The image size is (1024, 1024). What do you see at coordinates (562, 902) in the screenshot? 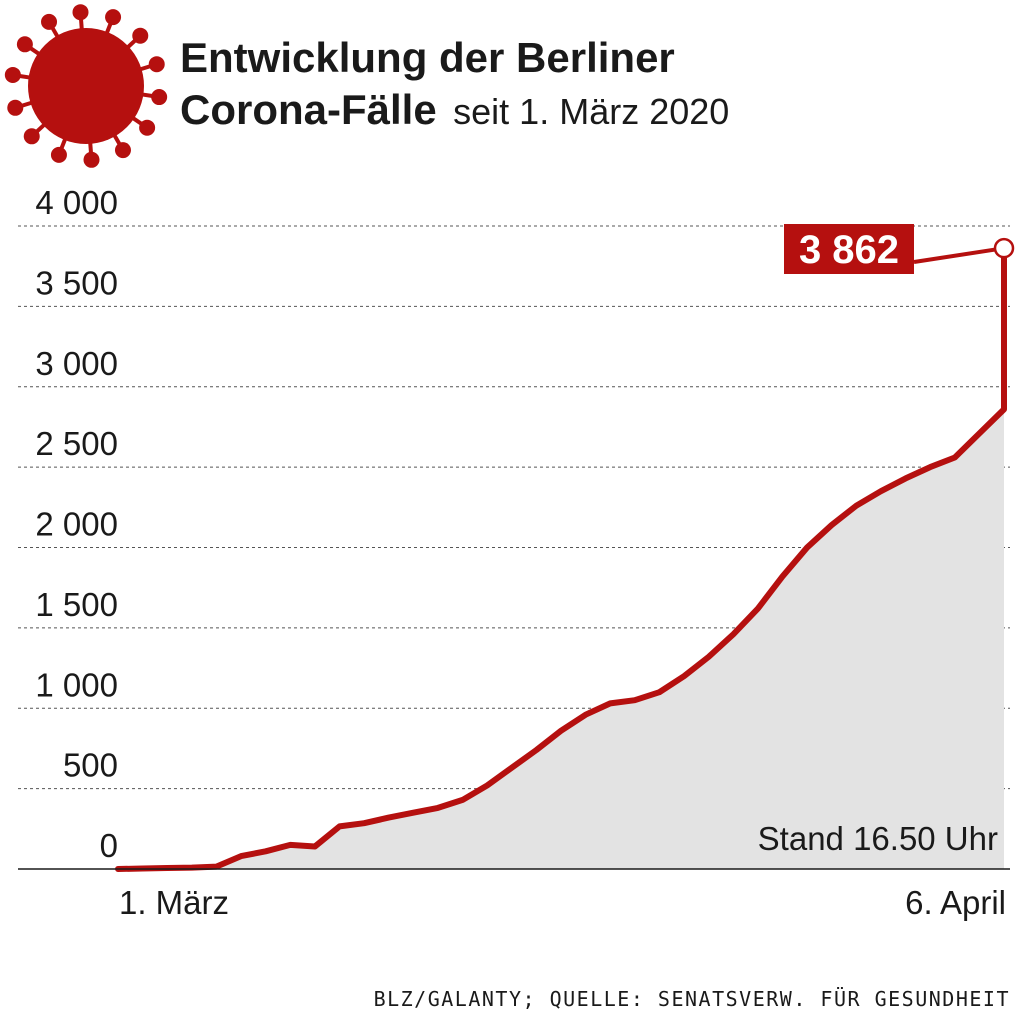
I see `x-axis-labels: 1. März 6. April` at bounding box center [562, 902].